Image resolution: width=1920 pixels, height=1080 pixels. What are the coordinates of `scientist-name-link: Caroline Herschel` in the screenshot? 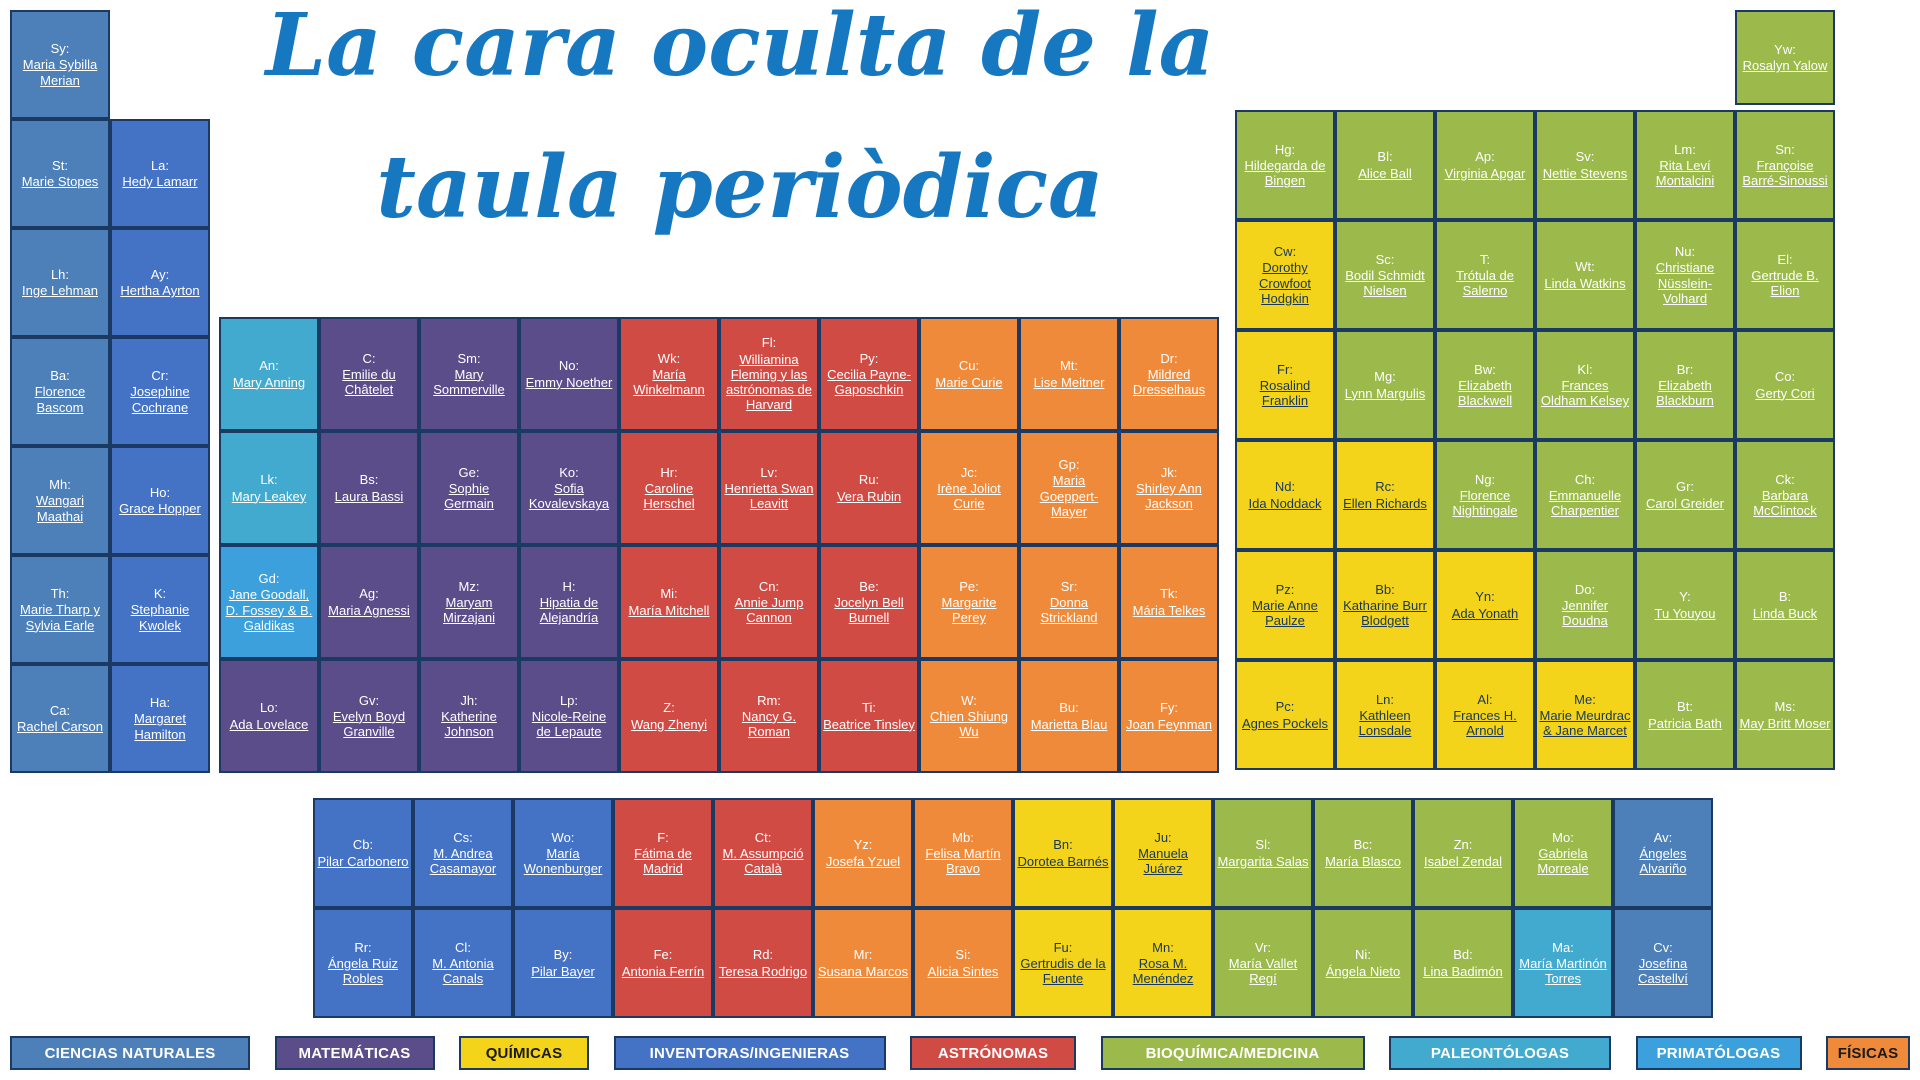 It's located at (669, 496).